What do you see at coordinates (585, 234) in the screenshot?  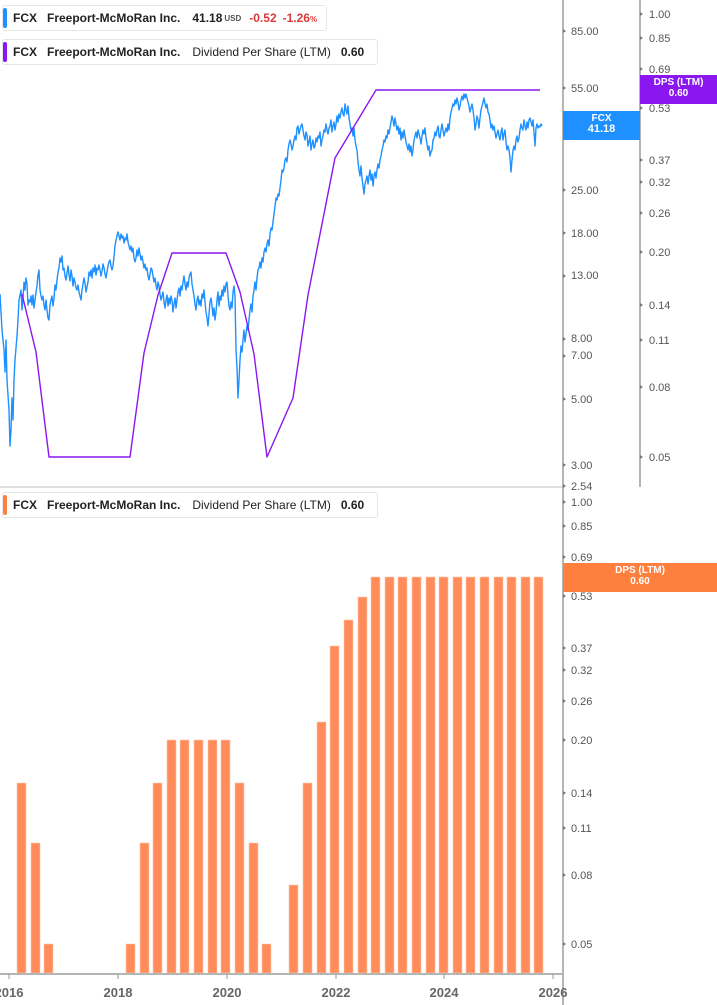 I see `tick-label: 18.00` at bounding box center [585, 234].